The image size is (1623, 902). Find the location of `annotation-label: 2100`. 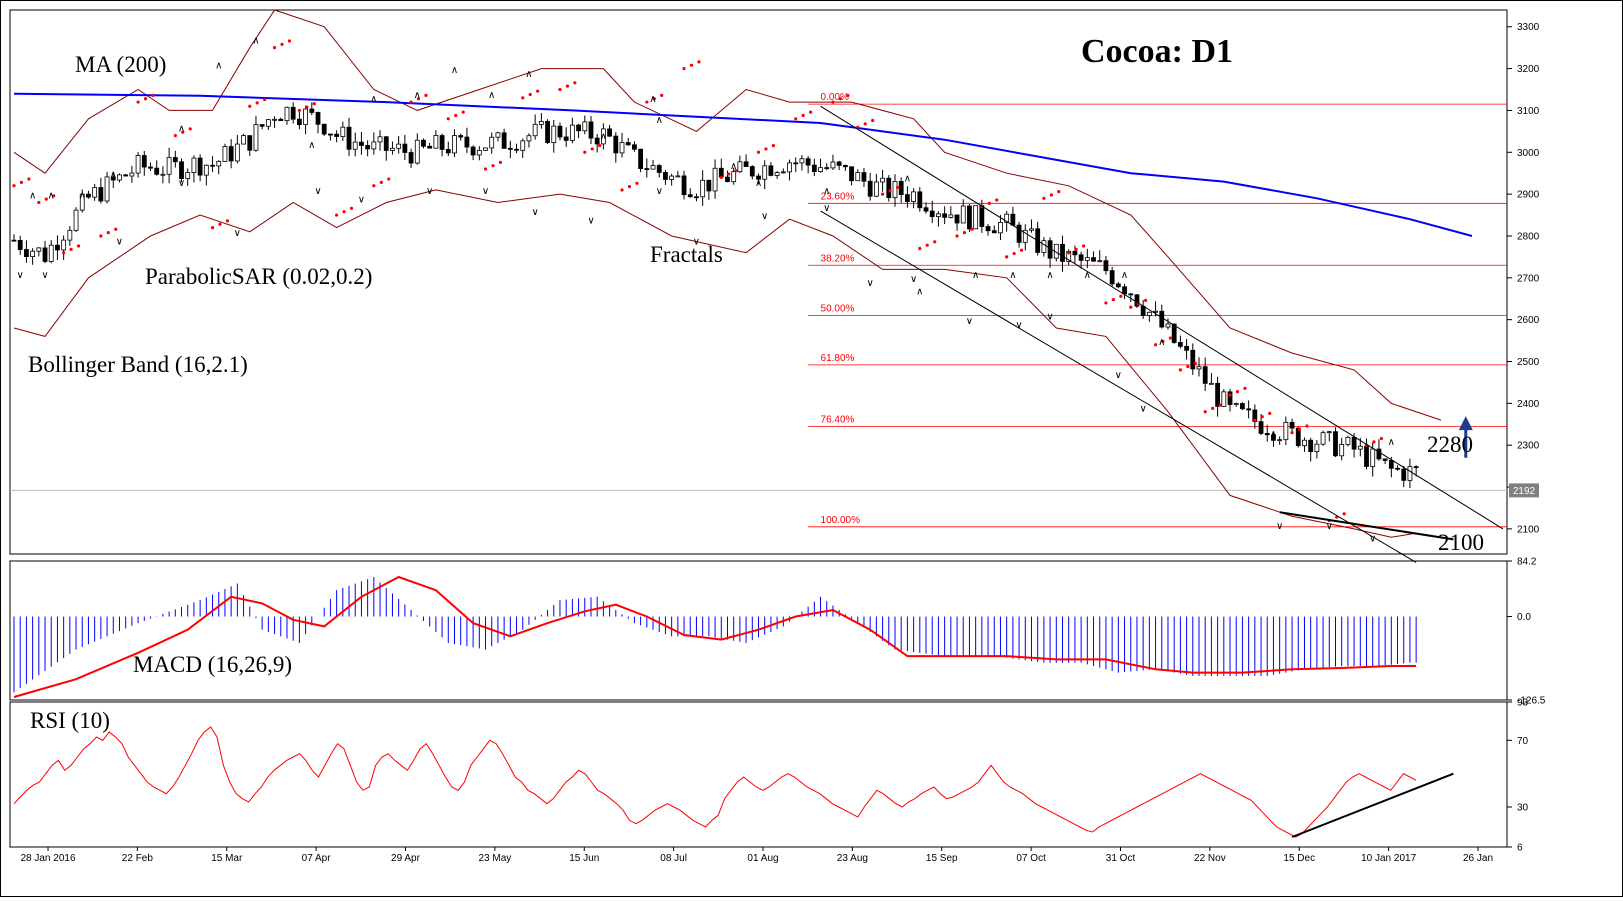

annotation-label: 2100 is located at coordinates (1461, 542).